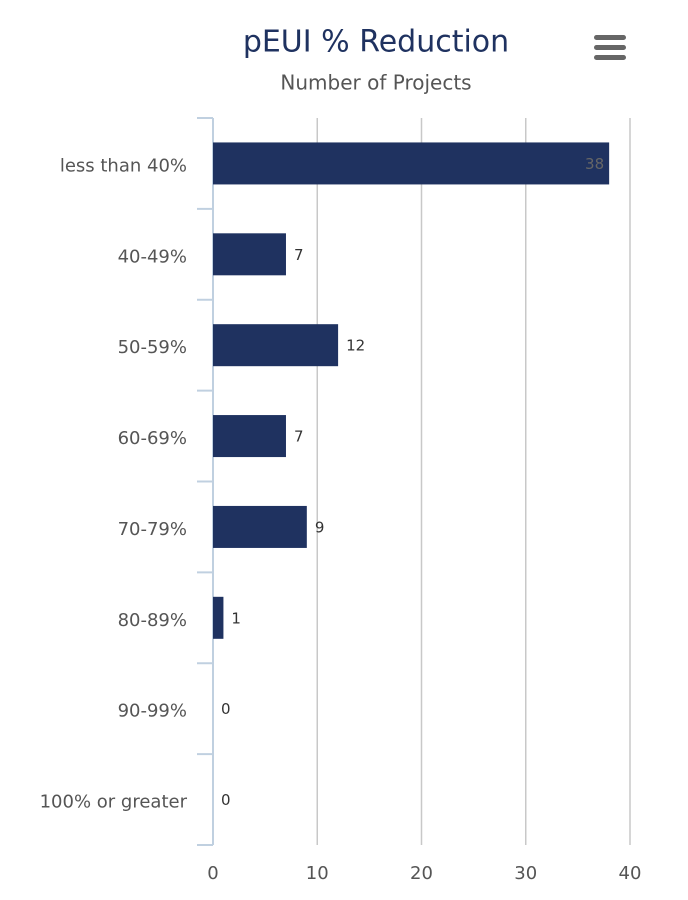 This screenshot has width=688, height=900. What do you see at coordinates (212, 873) in the screenshot?
I see `x-tick-label: 0` at bounding box center [212, 873].